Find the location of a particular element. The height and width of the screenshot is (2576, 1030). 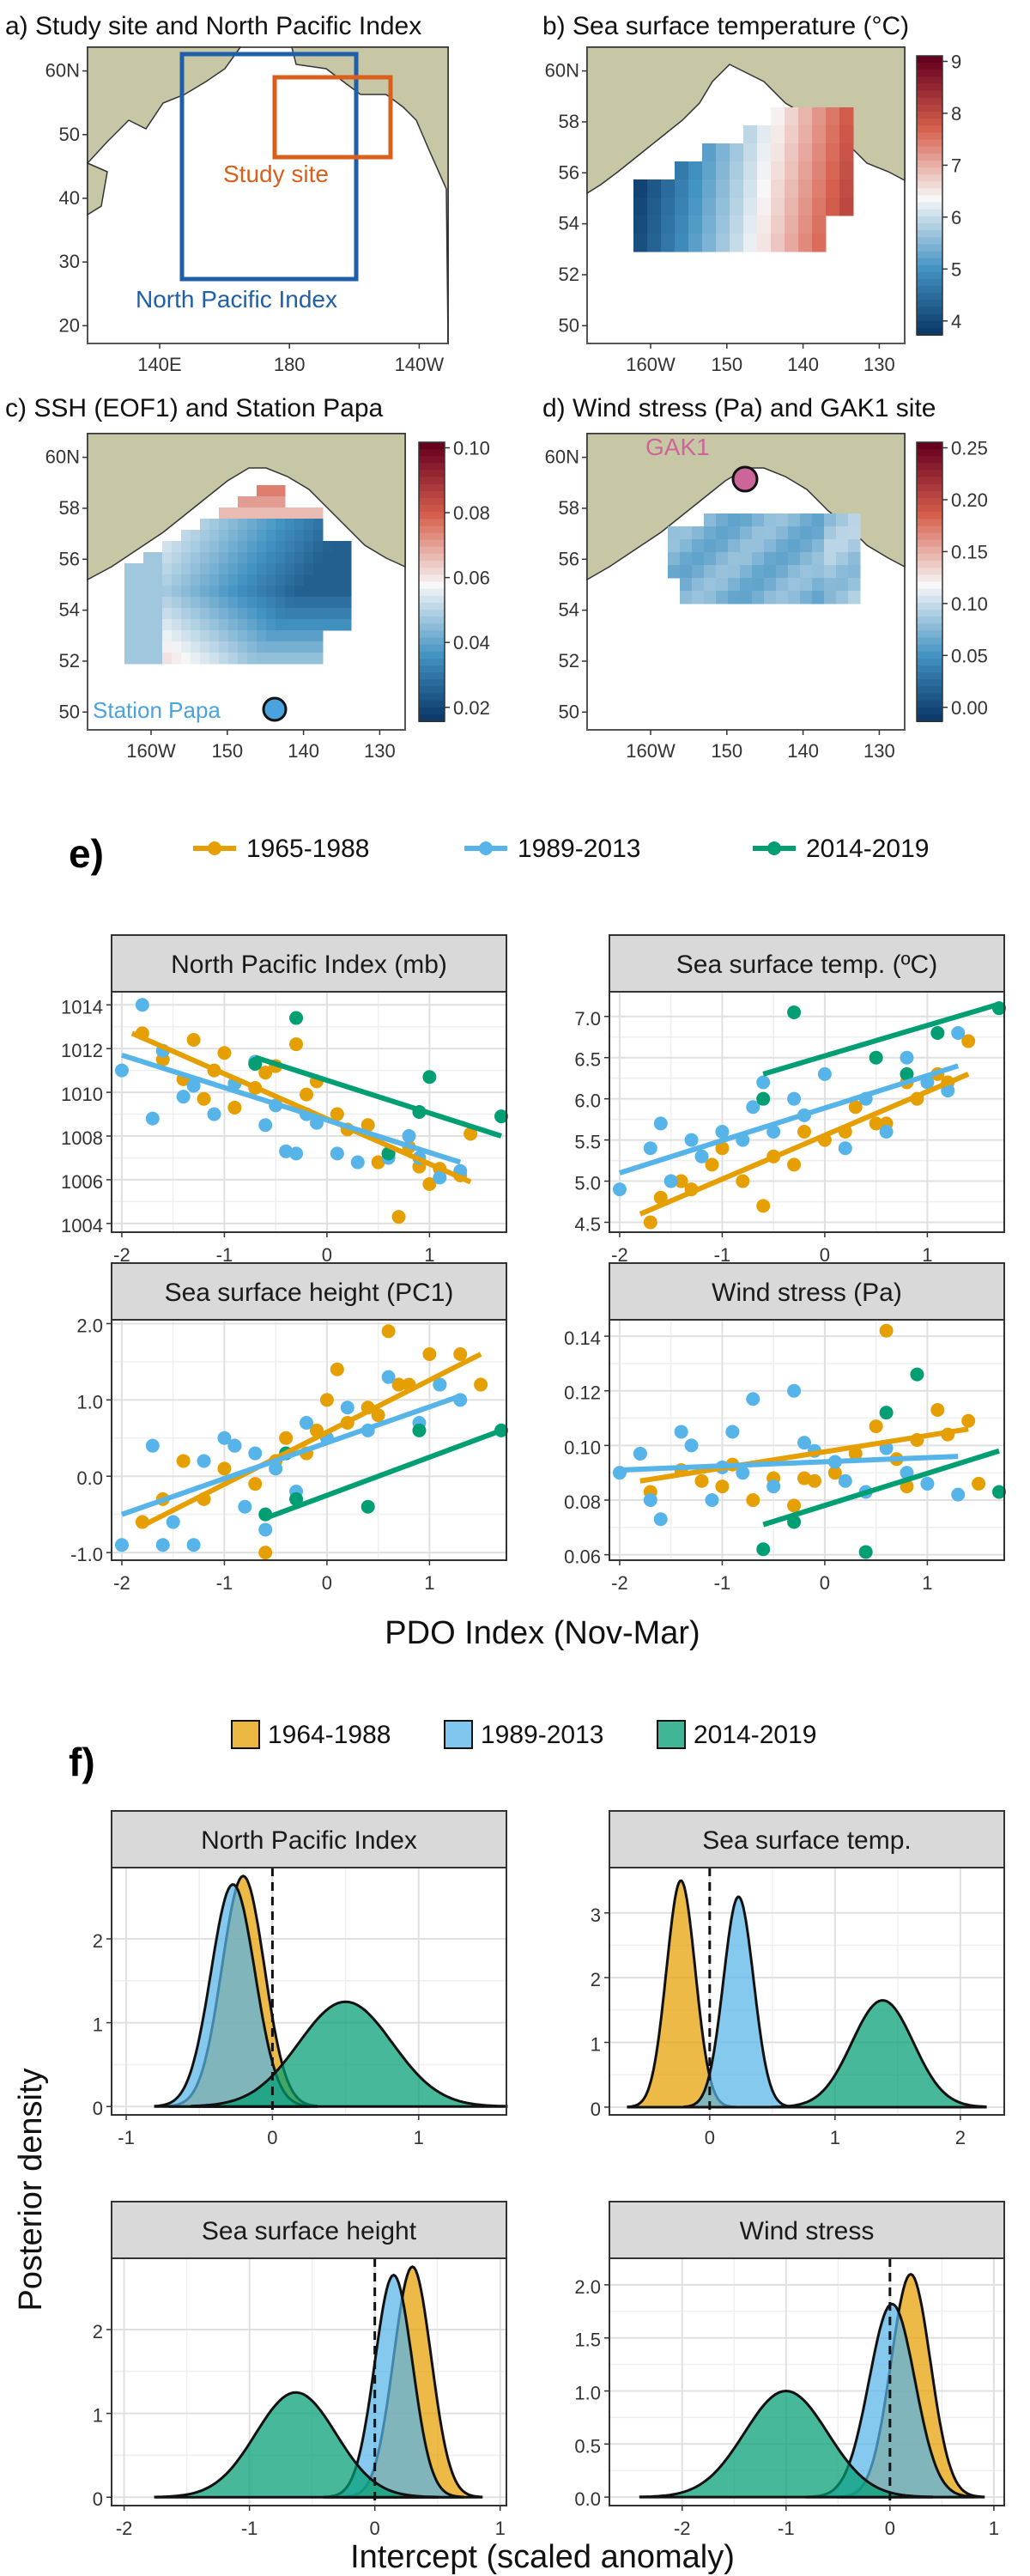

facet-strip-label: Sea surface height (PC1) is located at coordinates (309, 1293).